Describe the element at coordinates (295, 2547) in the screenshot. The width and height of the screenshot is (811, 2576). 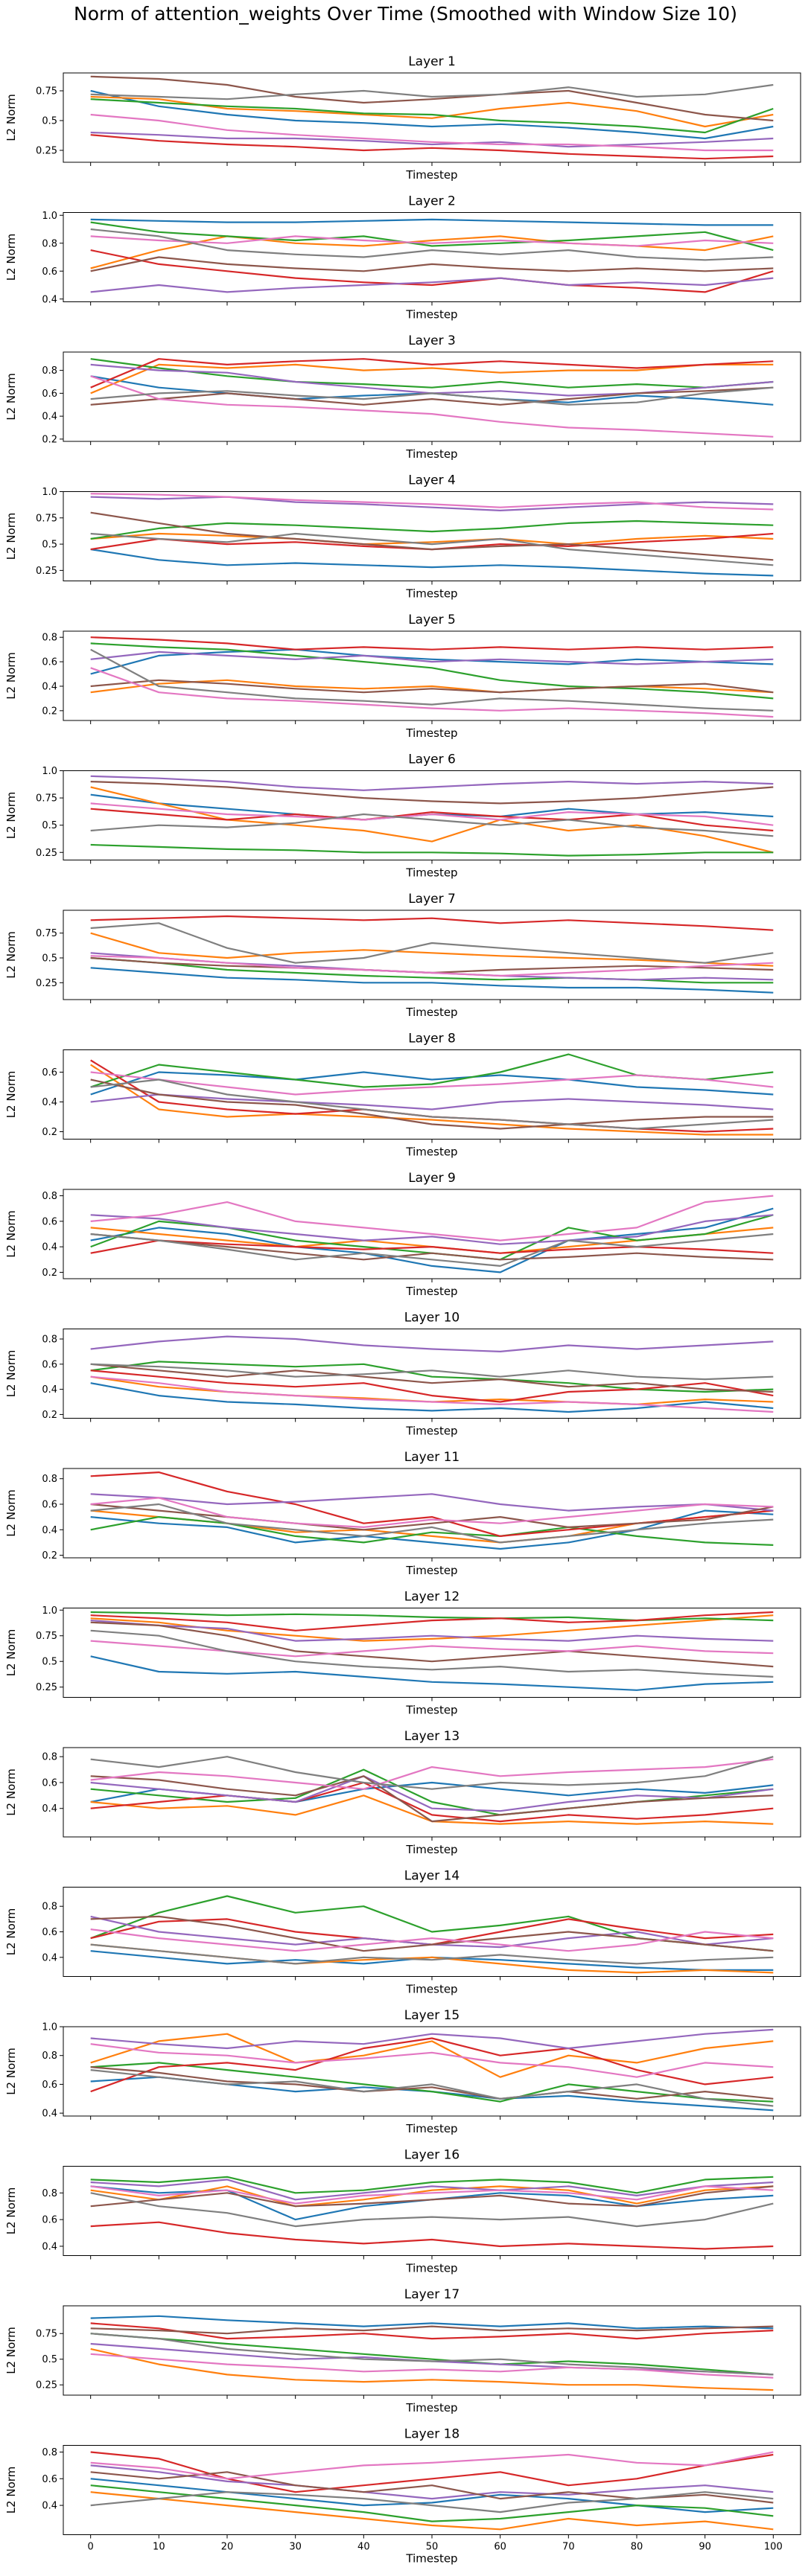
I see `x-tick-label: 30` at that location.